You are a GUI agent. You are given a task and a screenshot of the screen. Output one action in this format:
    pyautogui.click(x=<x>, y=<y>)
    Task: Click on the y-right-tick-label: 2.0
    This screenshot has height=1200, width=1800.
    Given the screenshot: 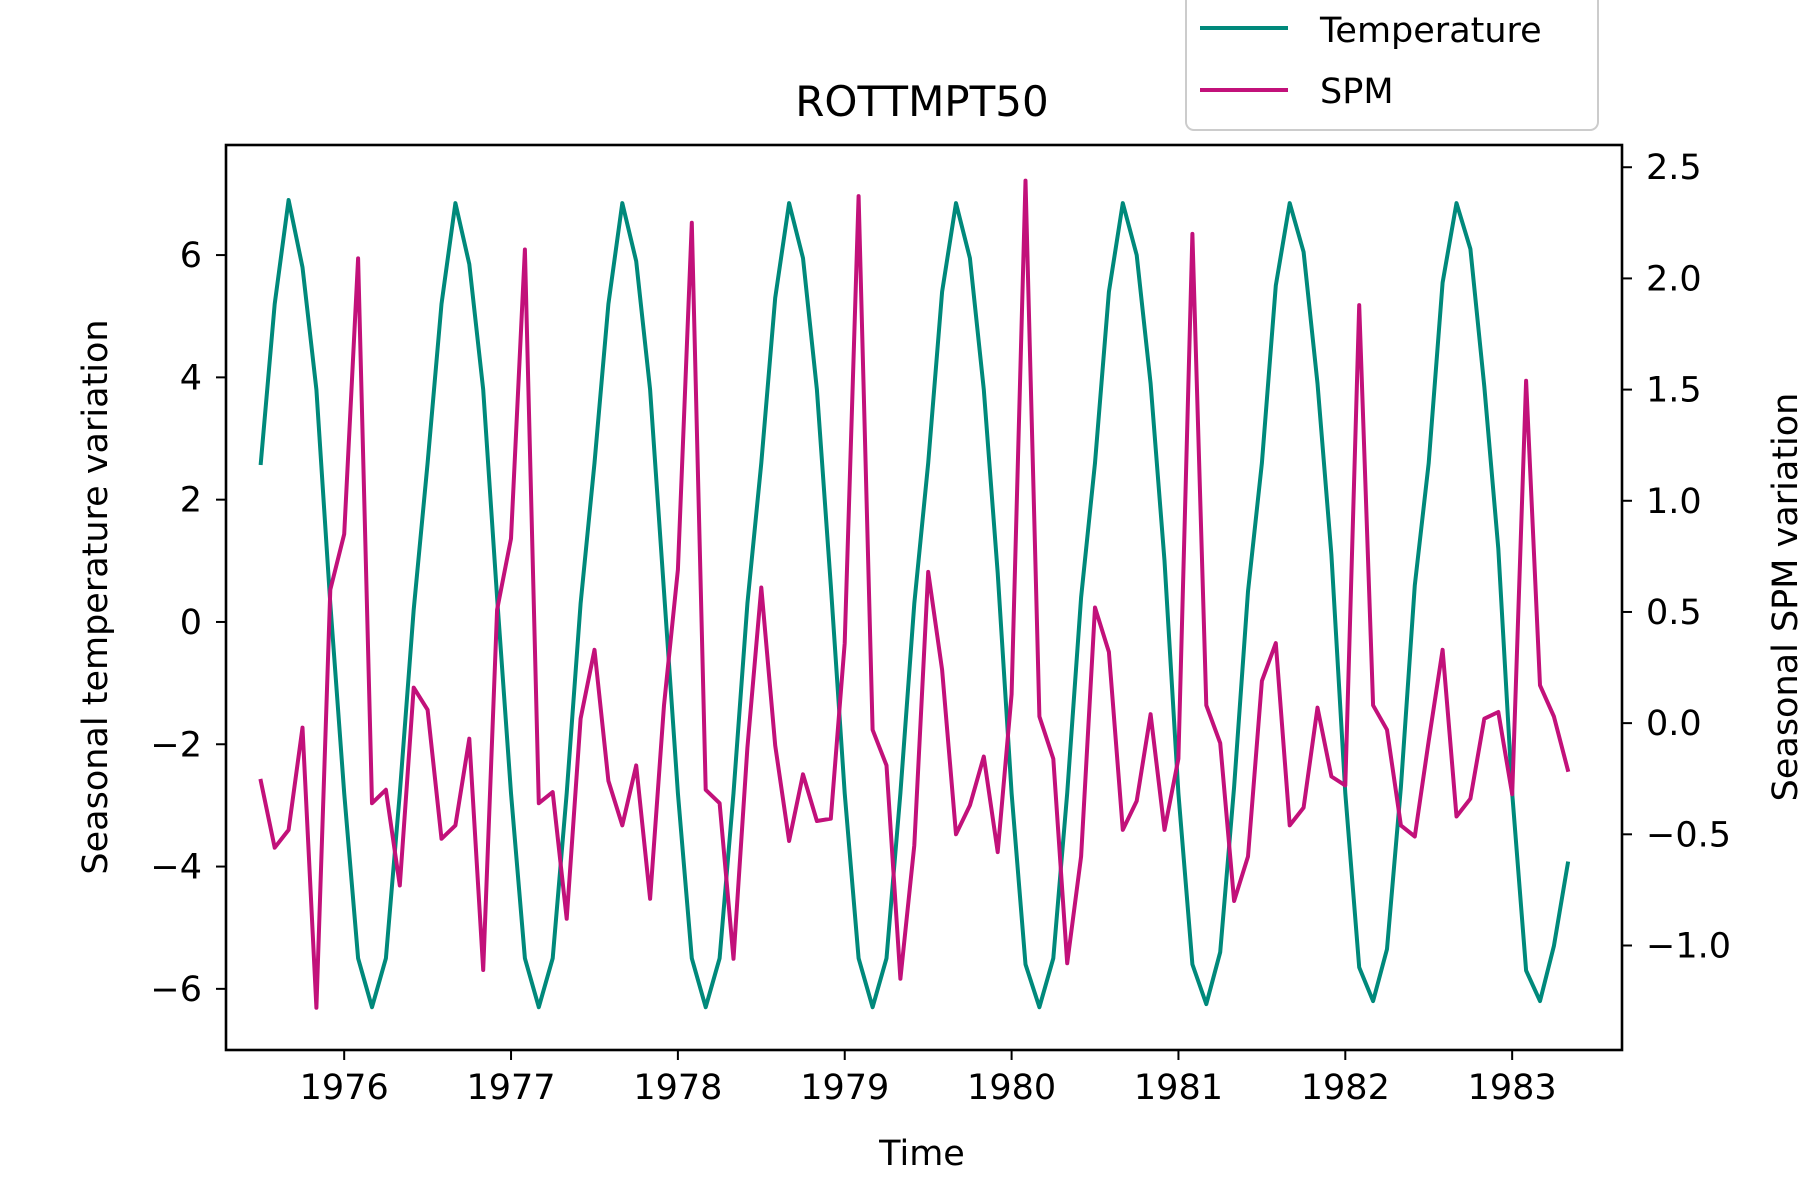 What is the action you would take?
    pyautogui.click(x=1674, y=279)
    